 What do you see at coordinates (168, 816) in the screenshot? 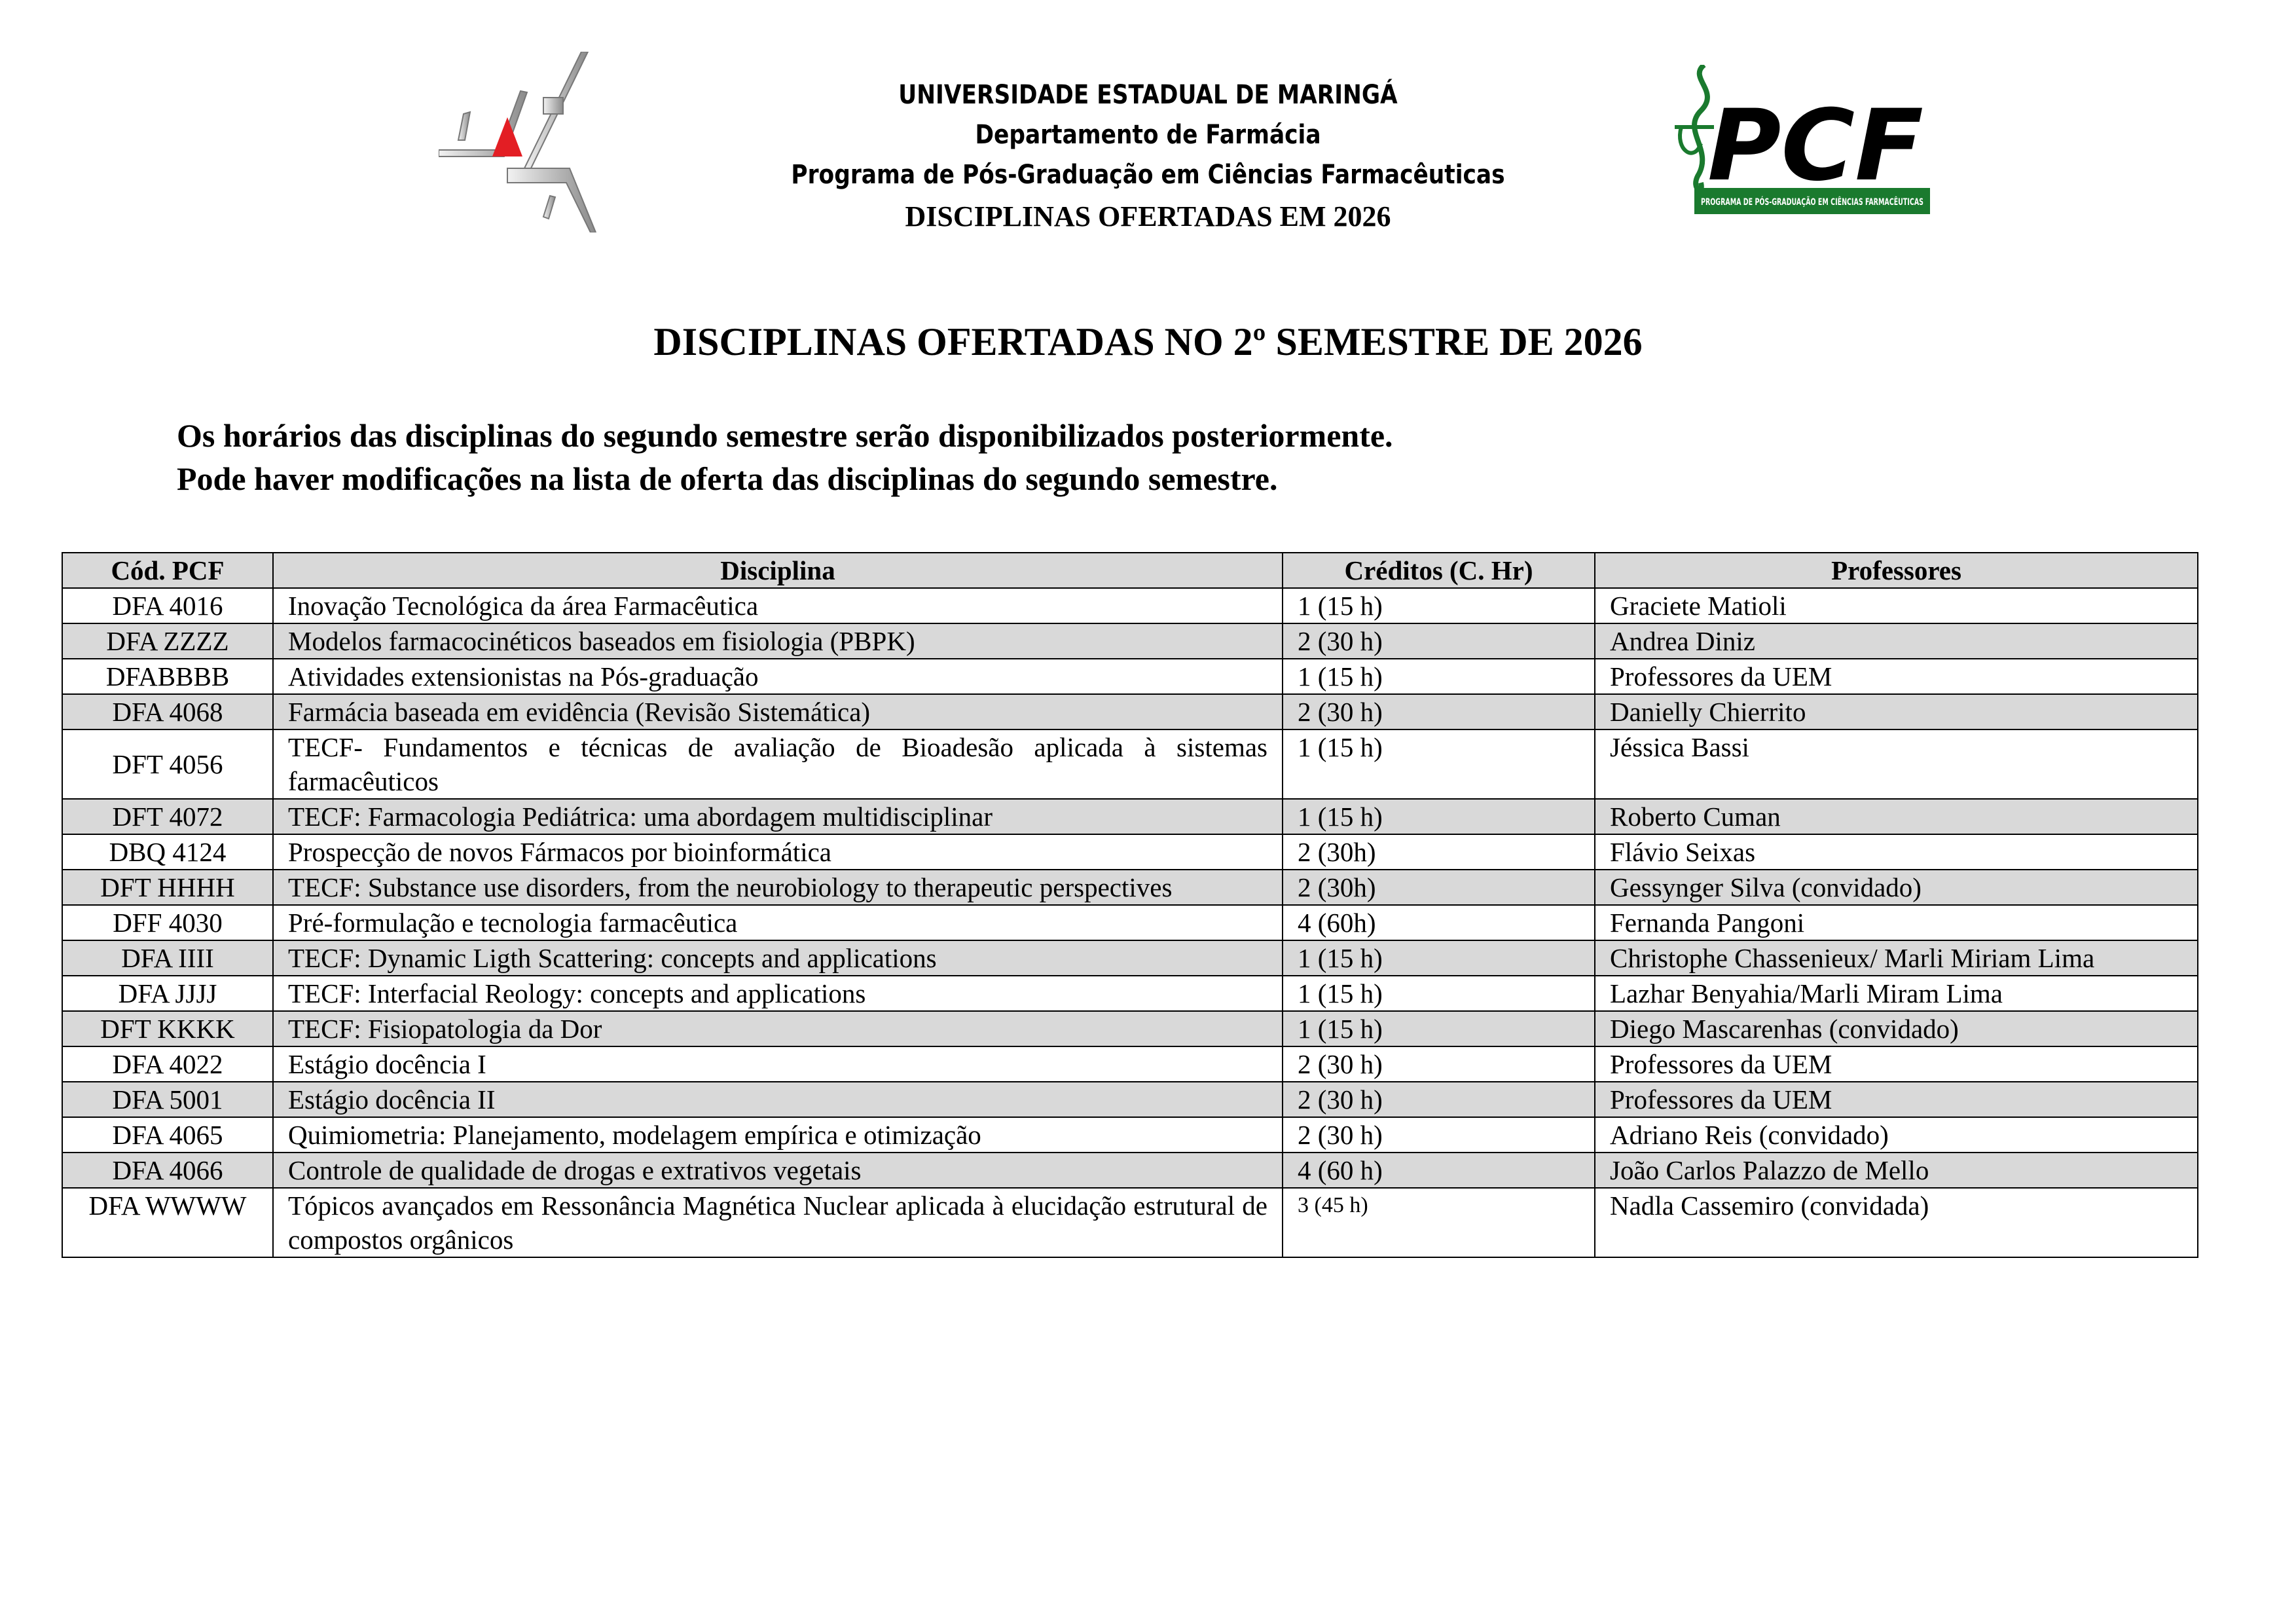
I see `cell-code: DFT 4072` at bounding box center [168, 816].